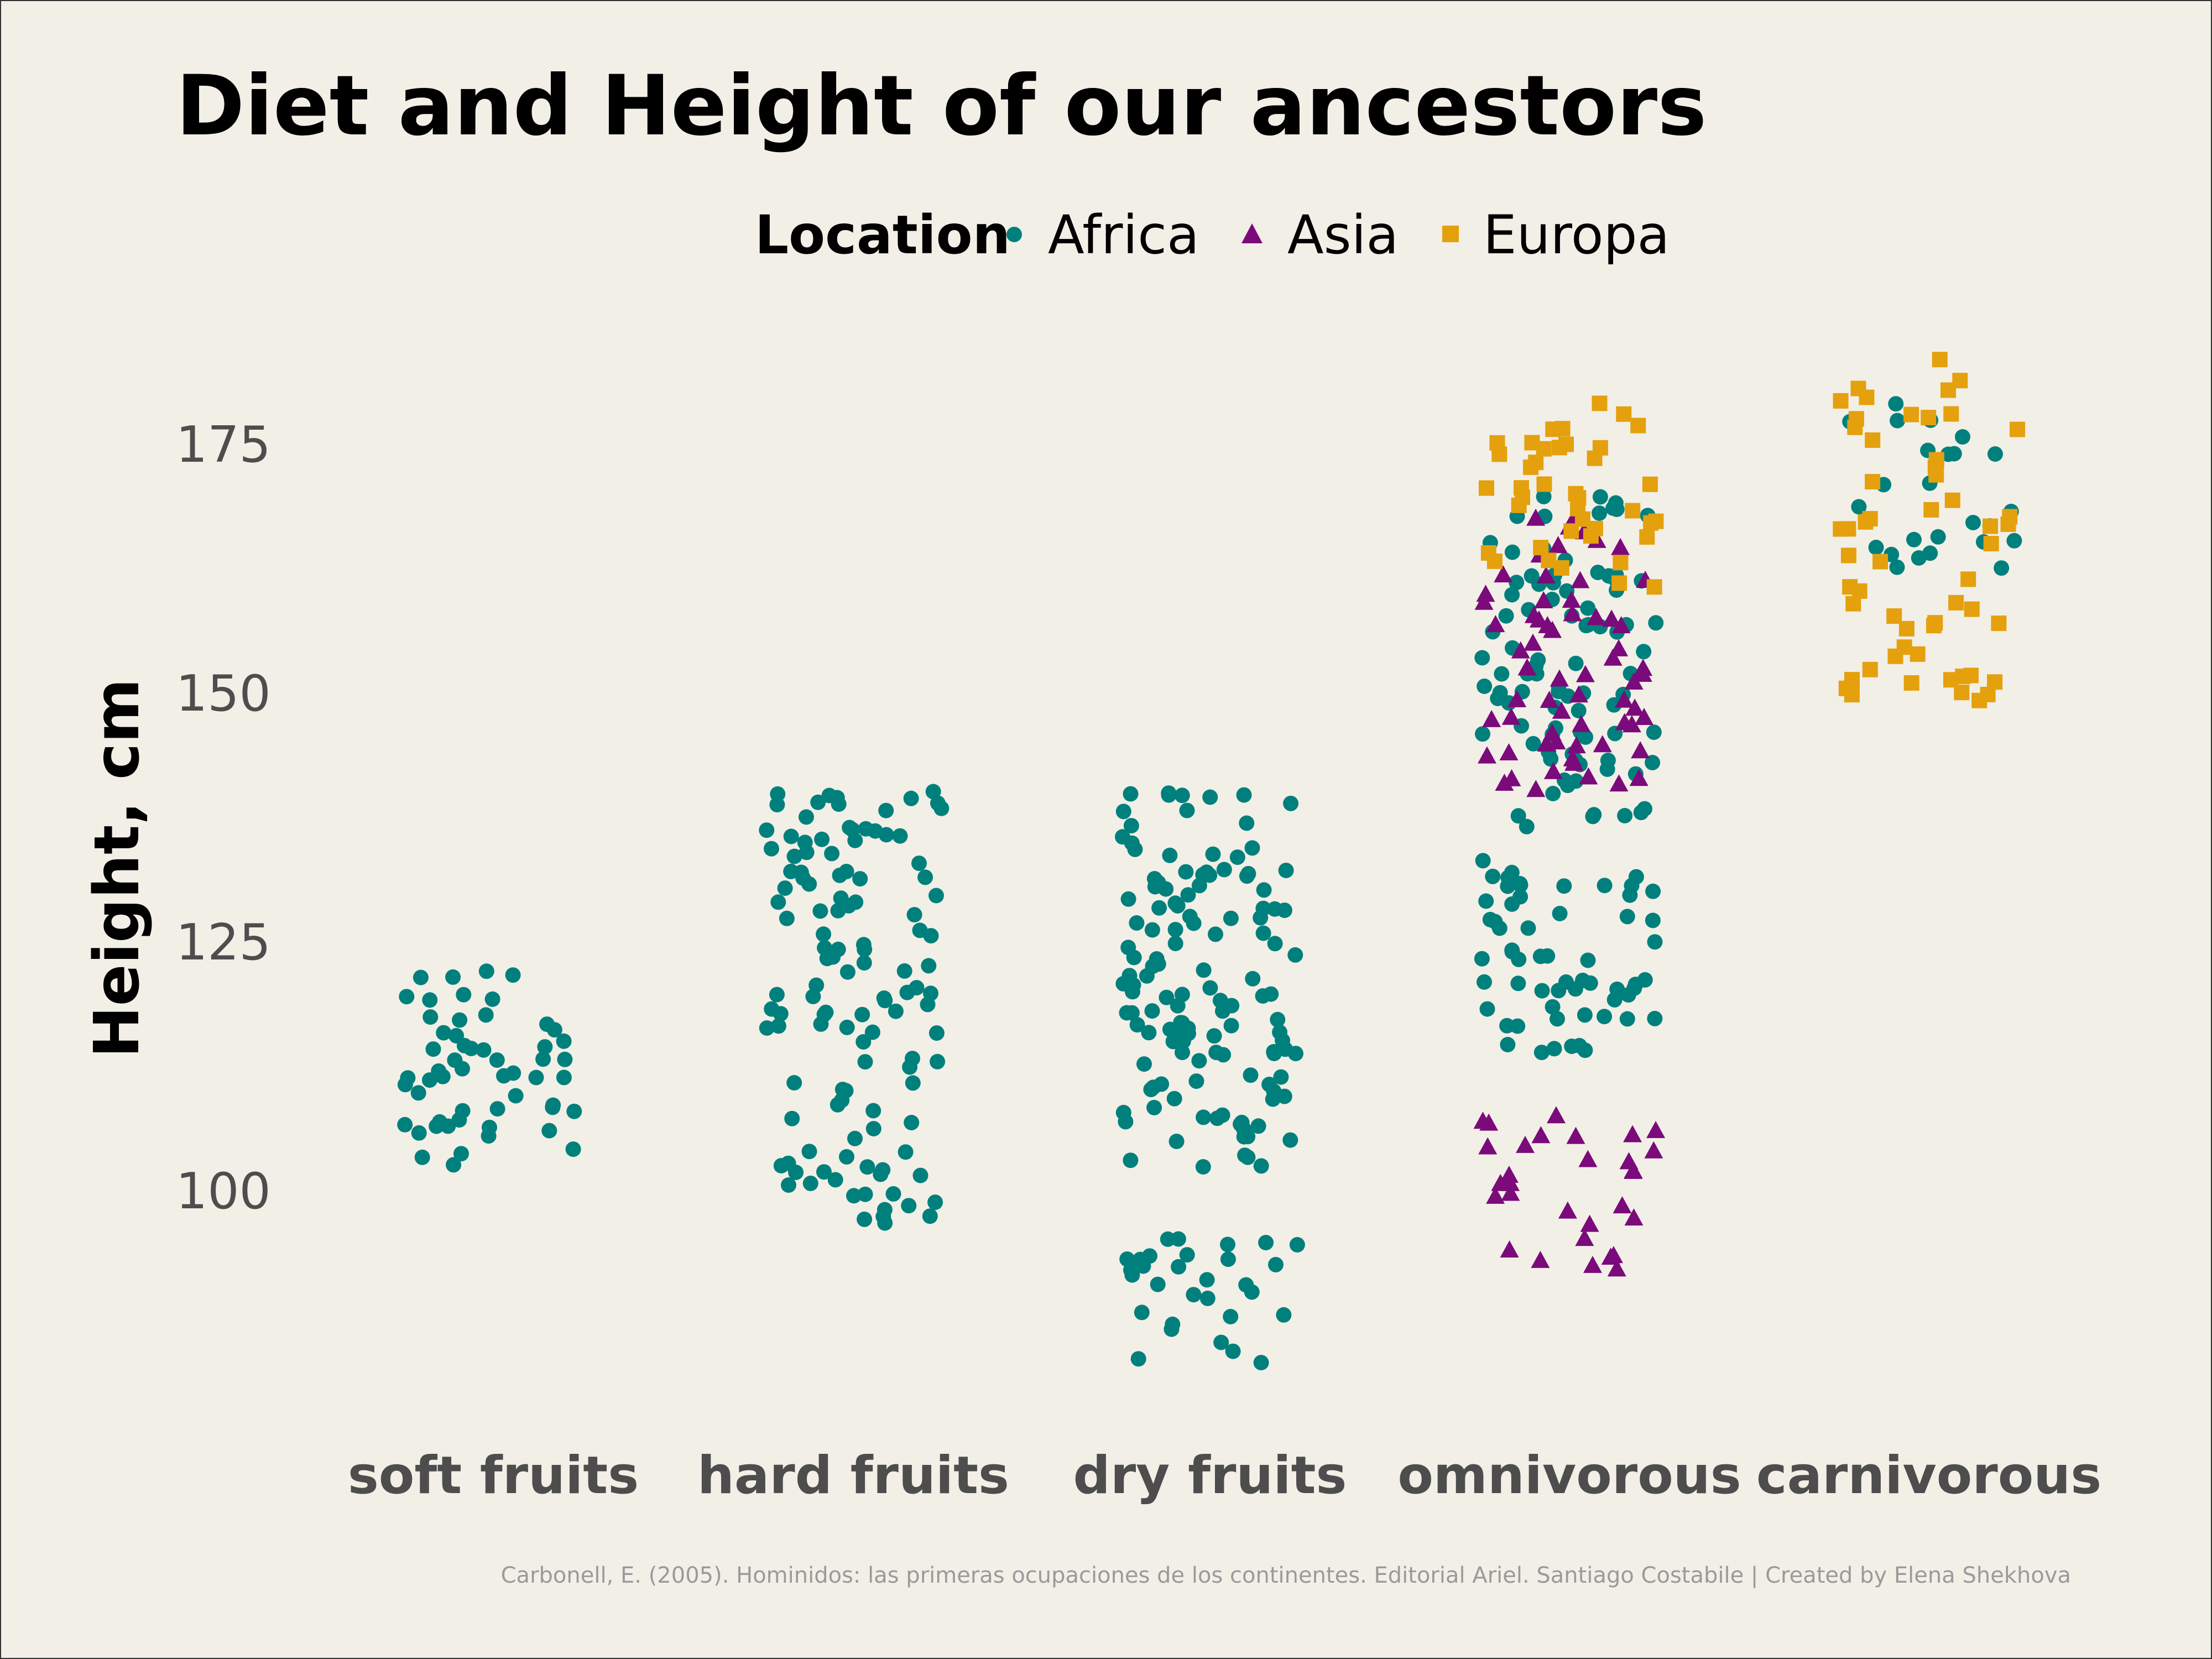  What do you see at coordinates (853, 1476) in the screenshot?
I see `x-tick-hard-fruits: hard fruits` at bounding box center [853, 1476].